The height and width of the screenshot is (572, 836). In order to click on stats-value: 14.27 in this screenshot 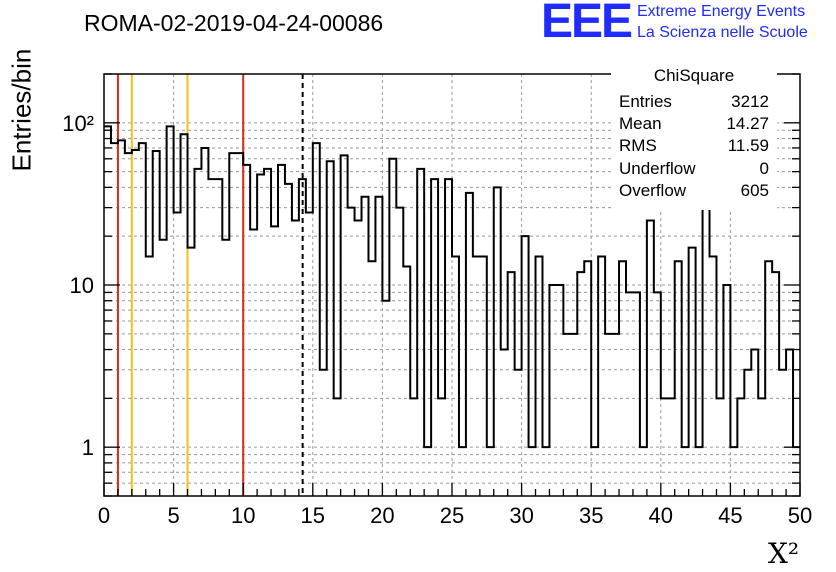, I will do `click(747, 123)`.